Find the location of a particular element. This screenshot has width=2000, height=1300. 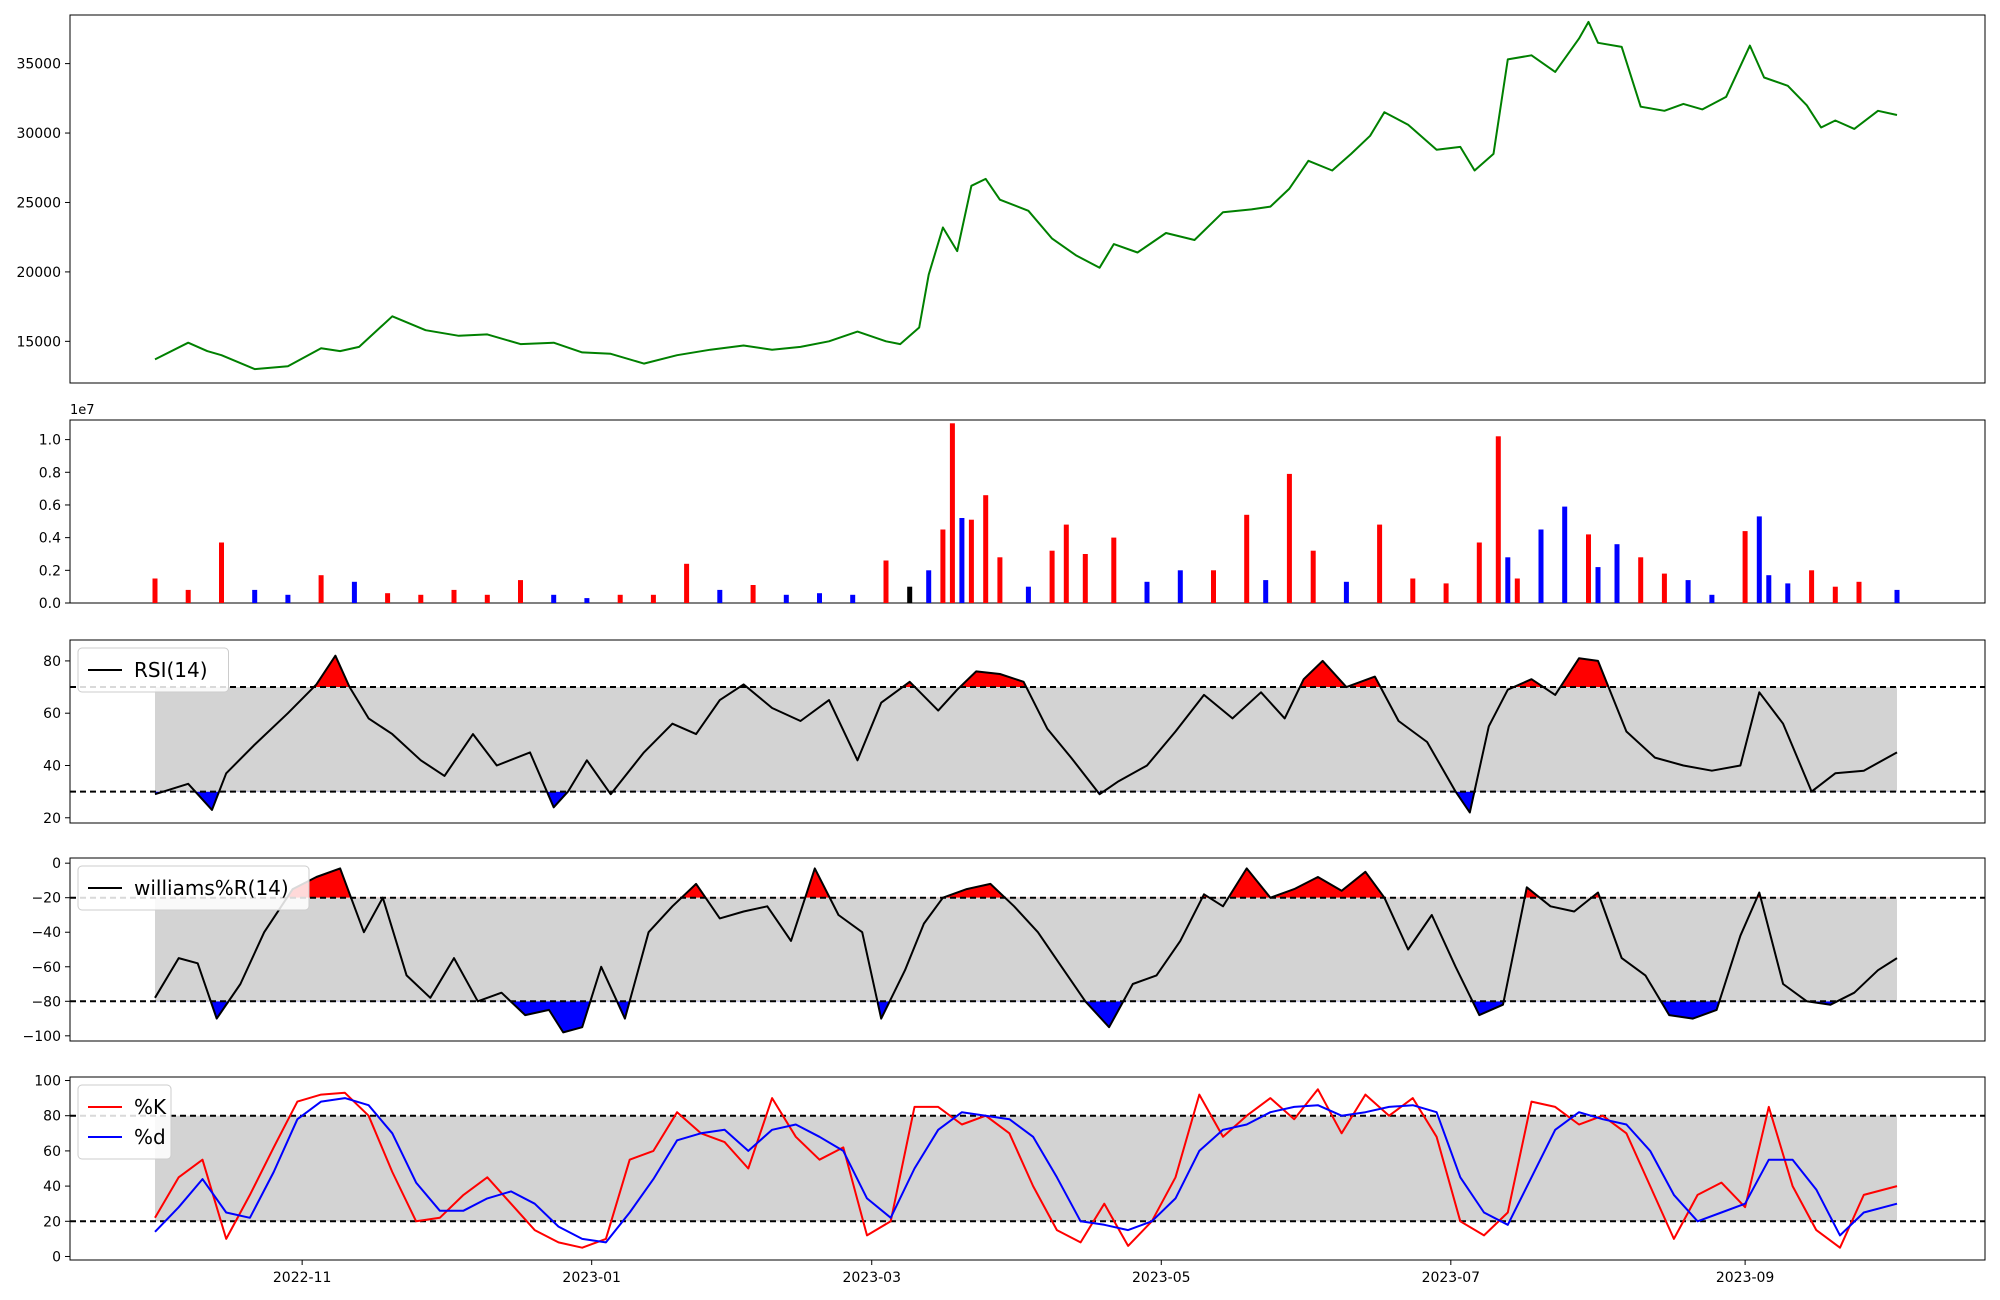

x-tick-label: 2023-07 is located at coordinates (1451, 1278).